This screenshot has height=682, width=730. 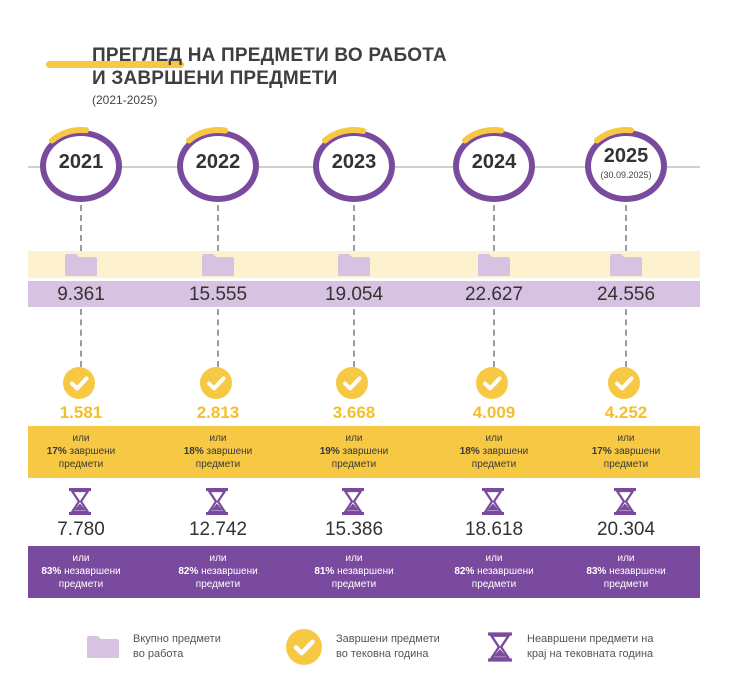 I want to click on title-accent-bar, so click(x=115, y=64).